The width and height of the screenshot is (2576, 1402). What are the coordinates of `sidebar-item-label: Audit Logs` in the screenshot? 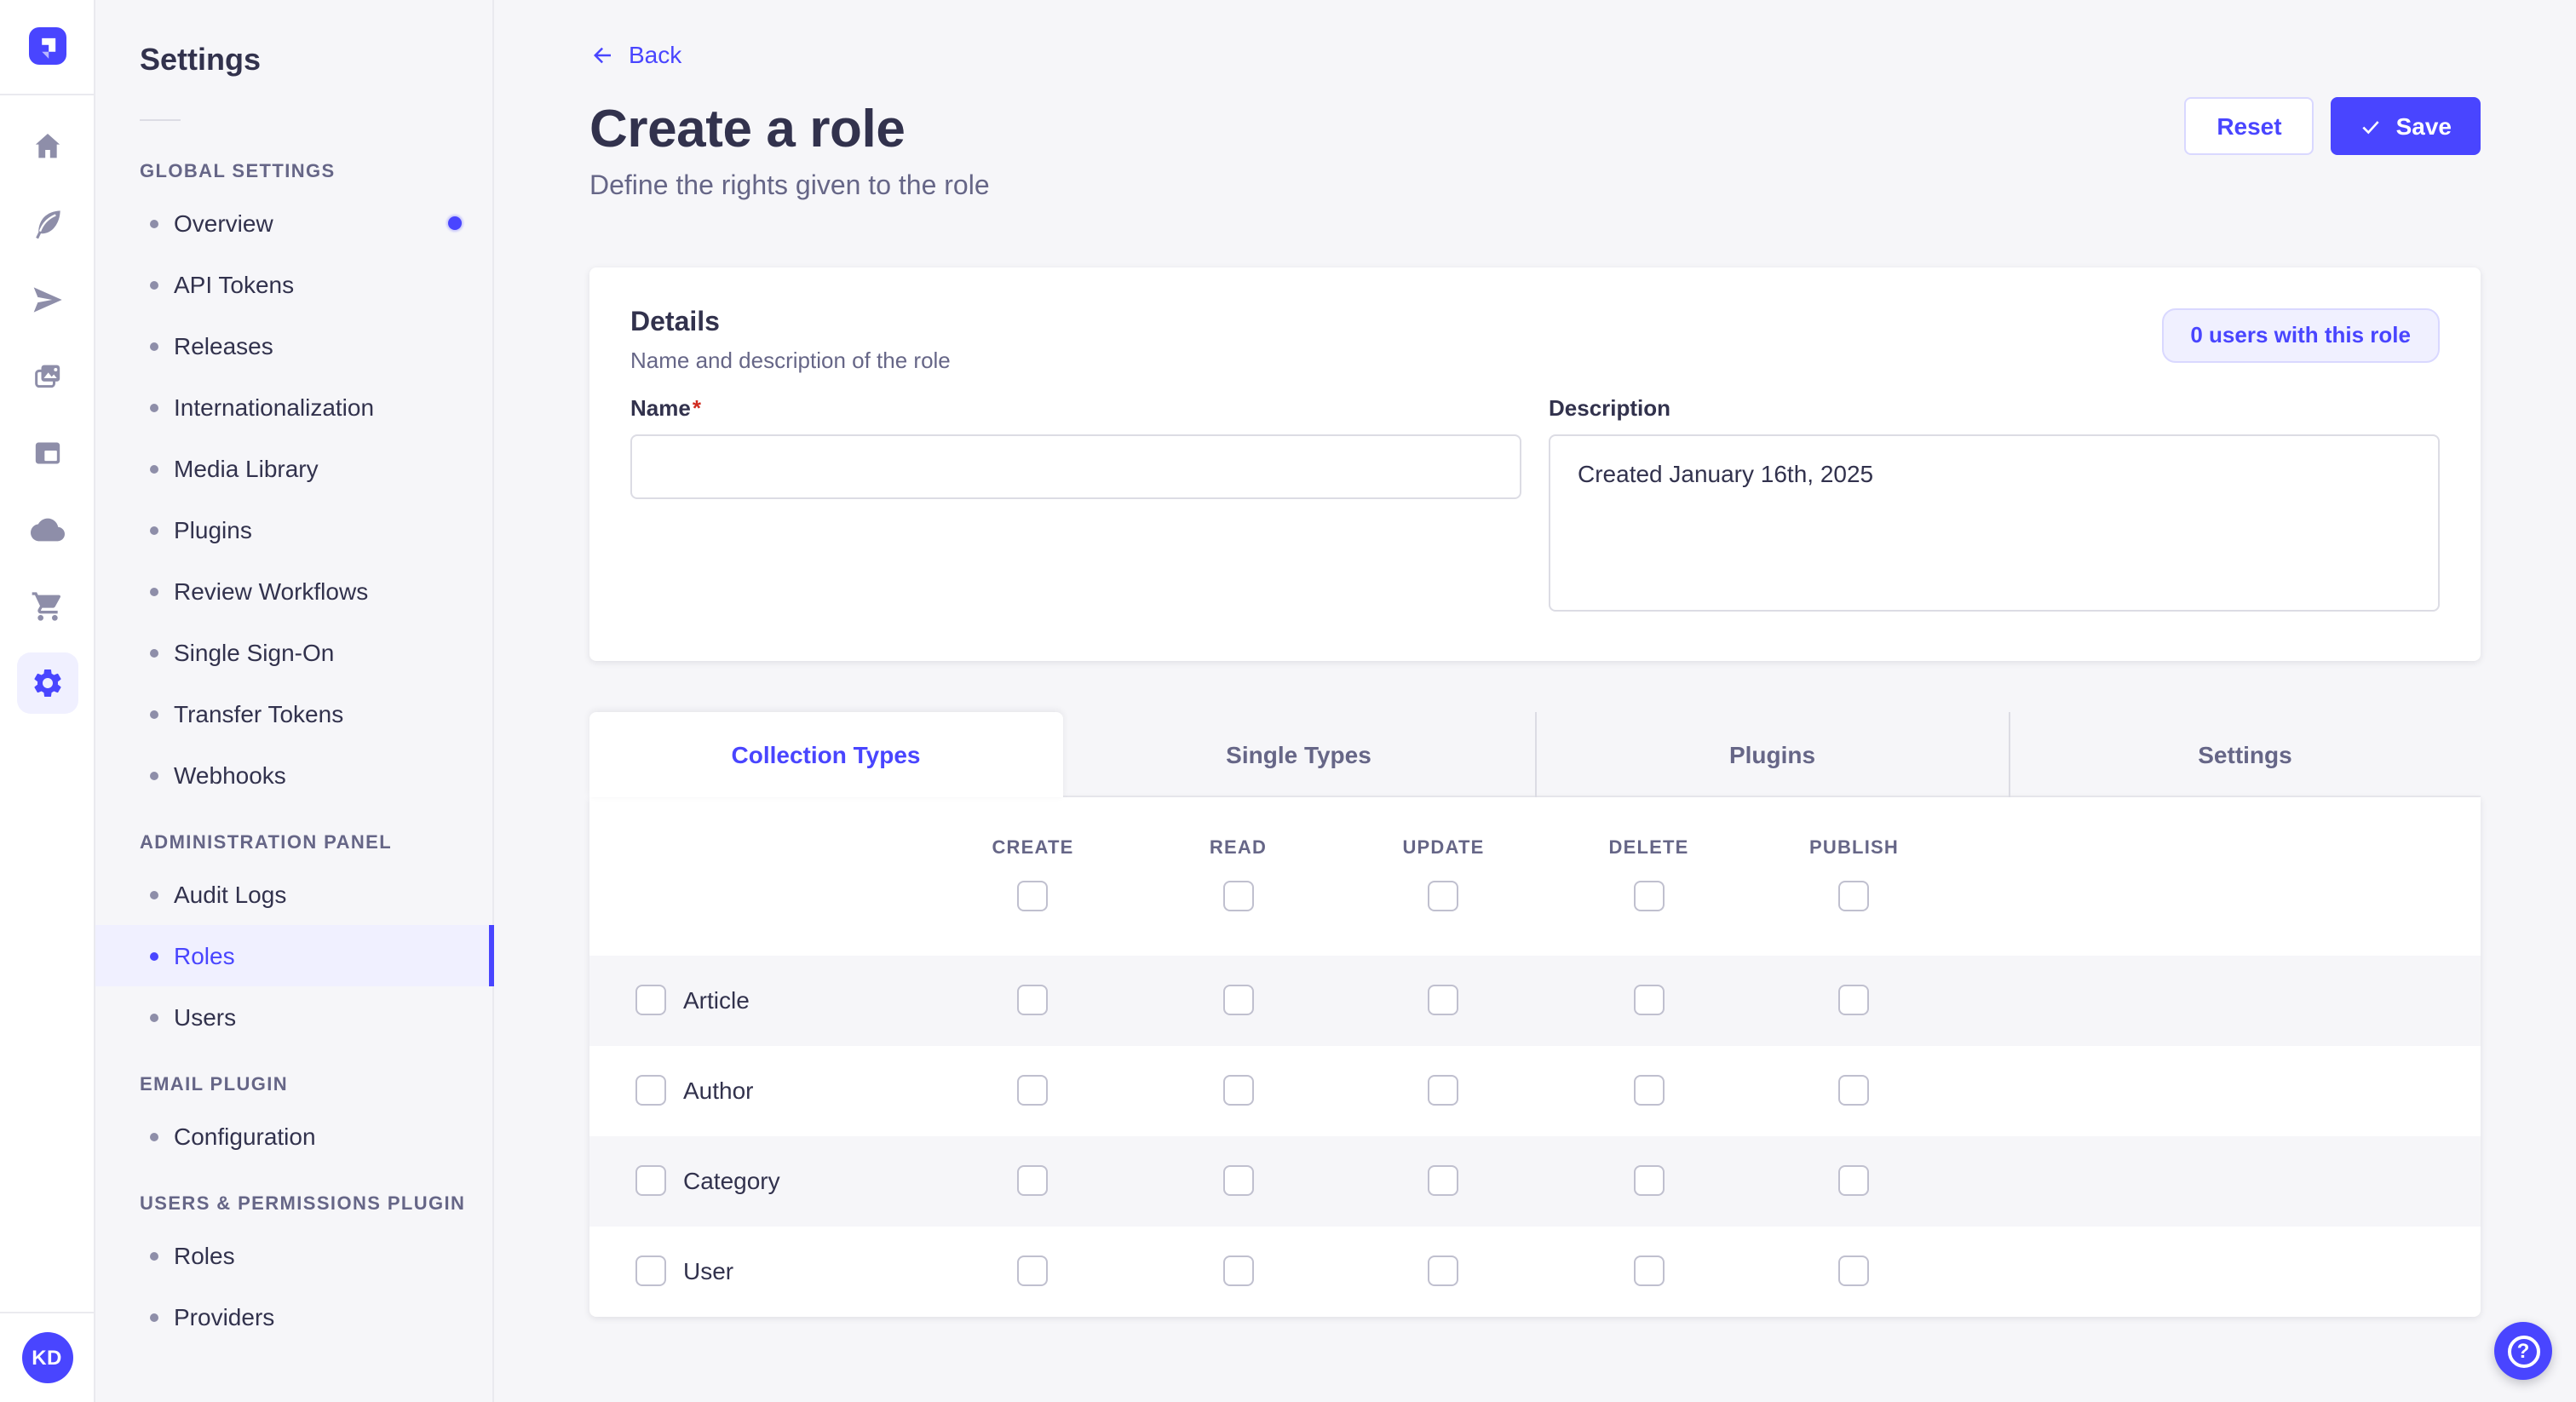 It's located at (231, 895).